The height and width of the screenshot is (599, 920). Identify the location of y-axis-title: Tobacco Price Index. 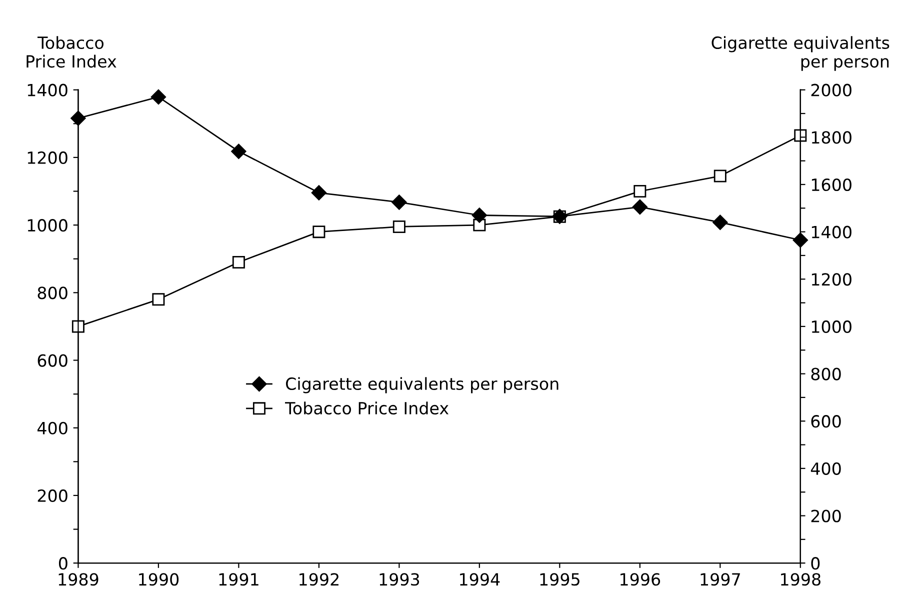
(71, 52).